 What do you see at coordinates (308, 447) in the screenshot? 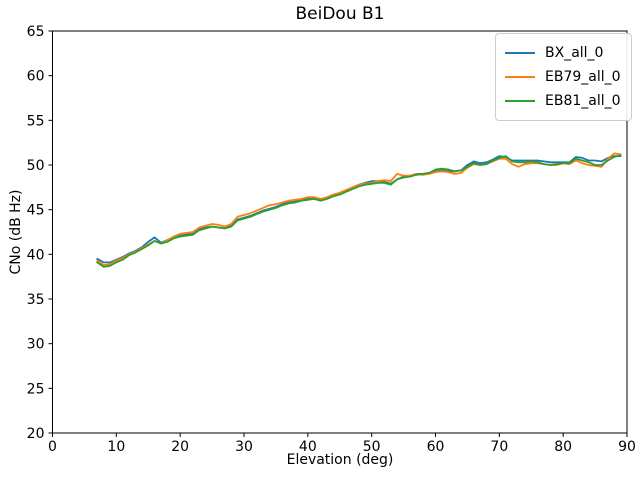
I see `x-tick-label: 40` at bounding box center [308, 447].